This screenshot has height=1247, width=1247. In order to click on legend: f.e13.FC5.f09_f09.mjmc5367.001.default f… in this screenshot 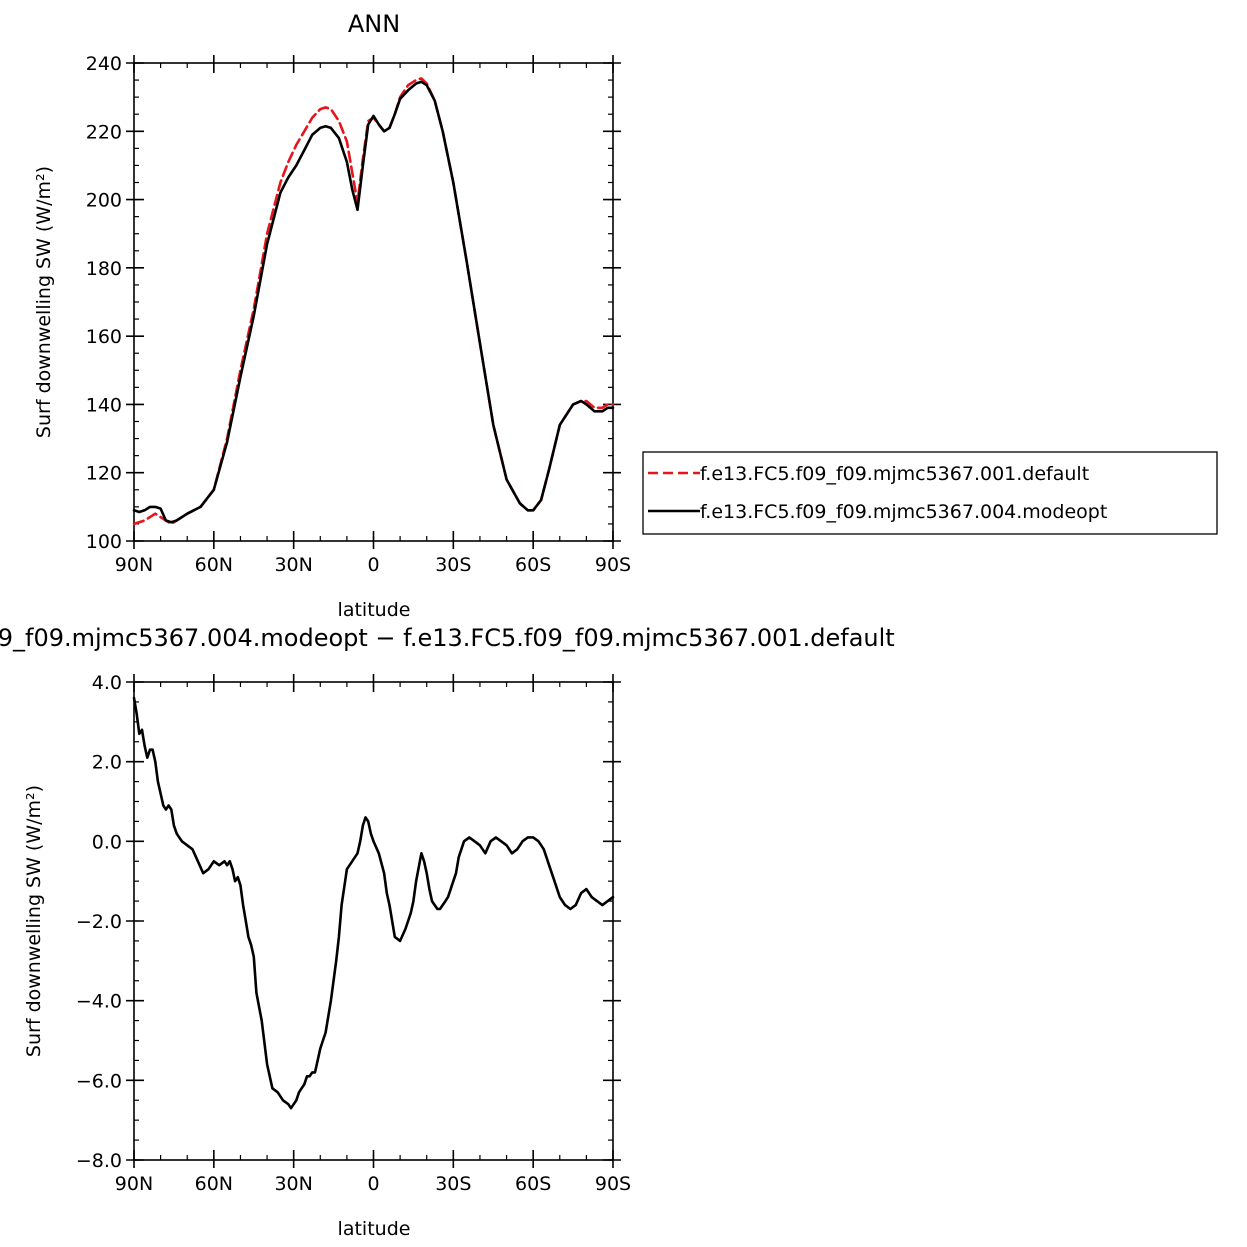, I will do `click(930, 493)`.